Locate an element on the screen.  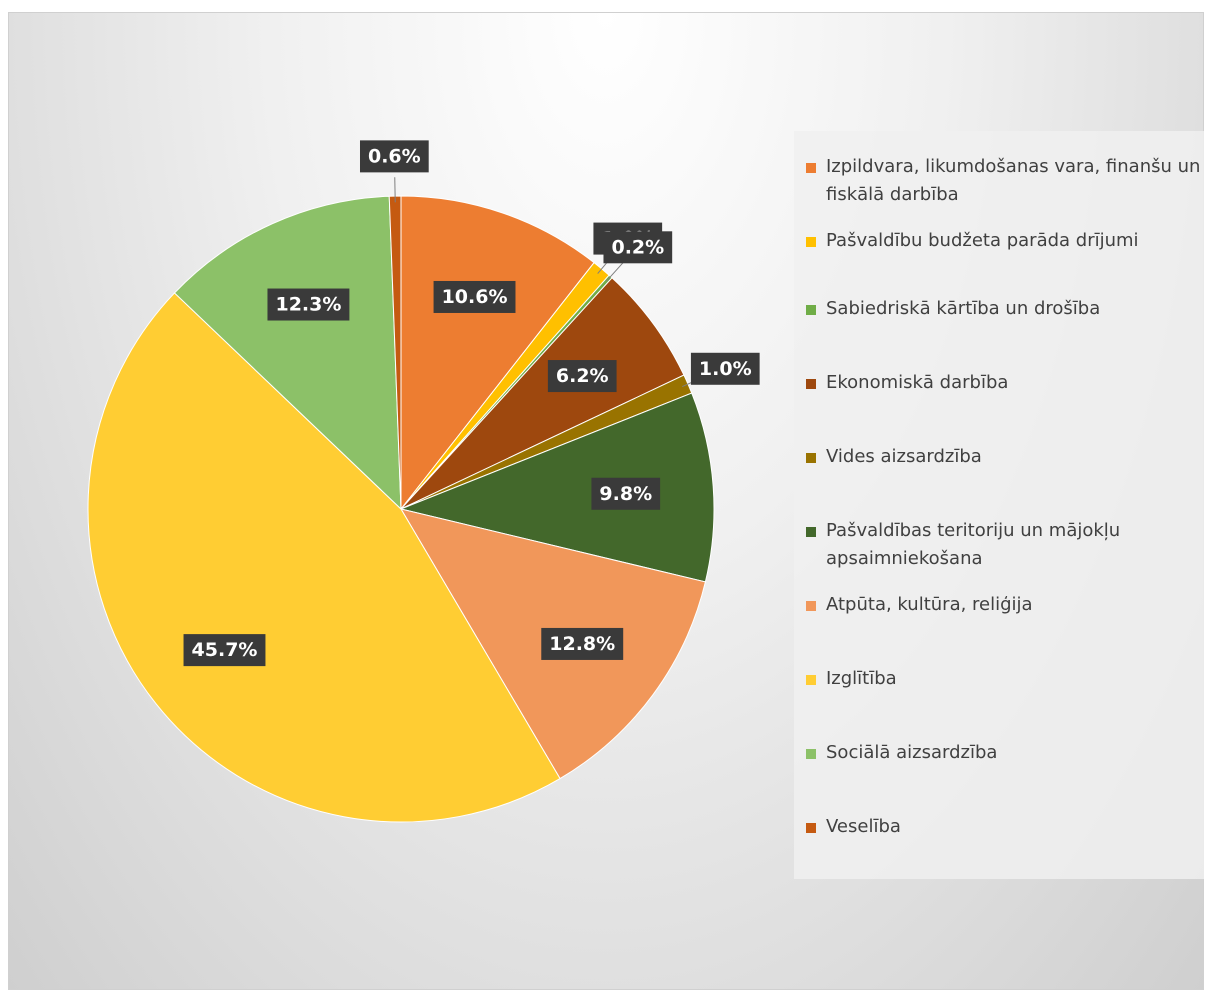
data-label-group: 0.6% is located at coordinates (394, 156).